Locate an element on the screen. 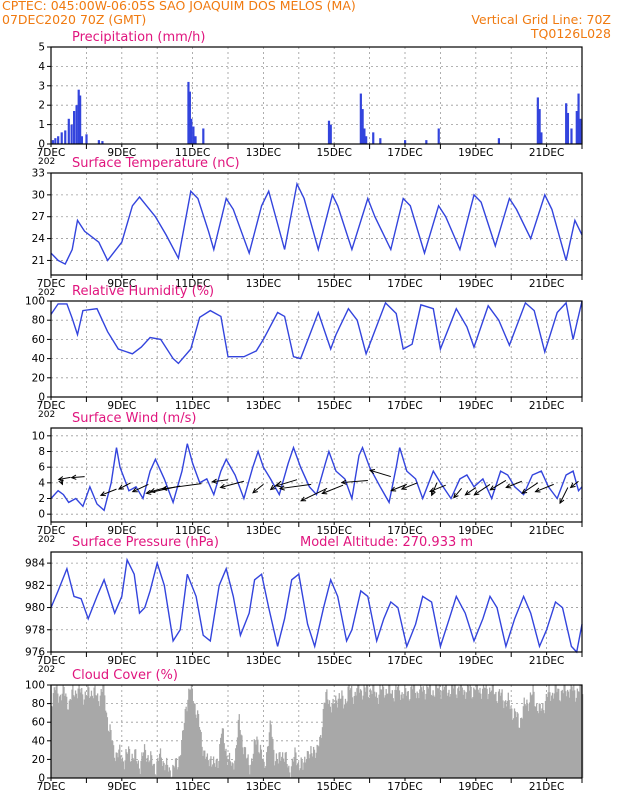 Image resolution: width=618 pixels, height=800 pixels. y-tick-label: 10 is located at coordinates (38, 436).